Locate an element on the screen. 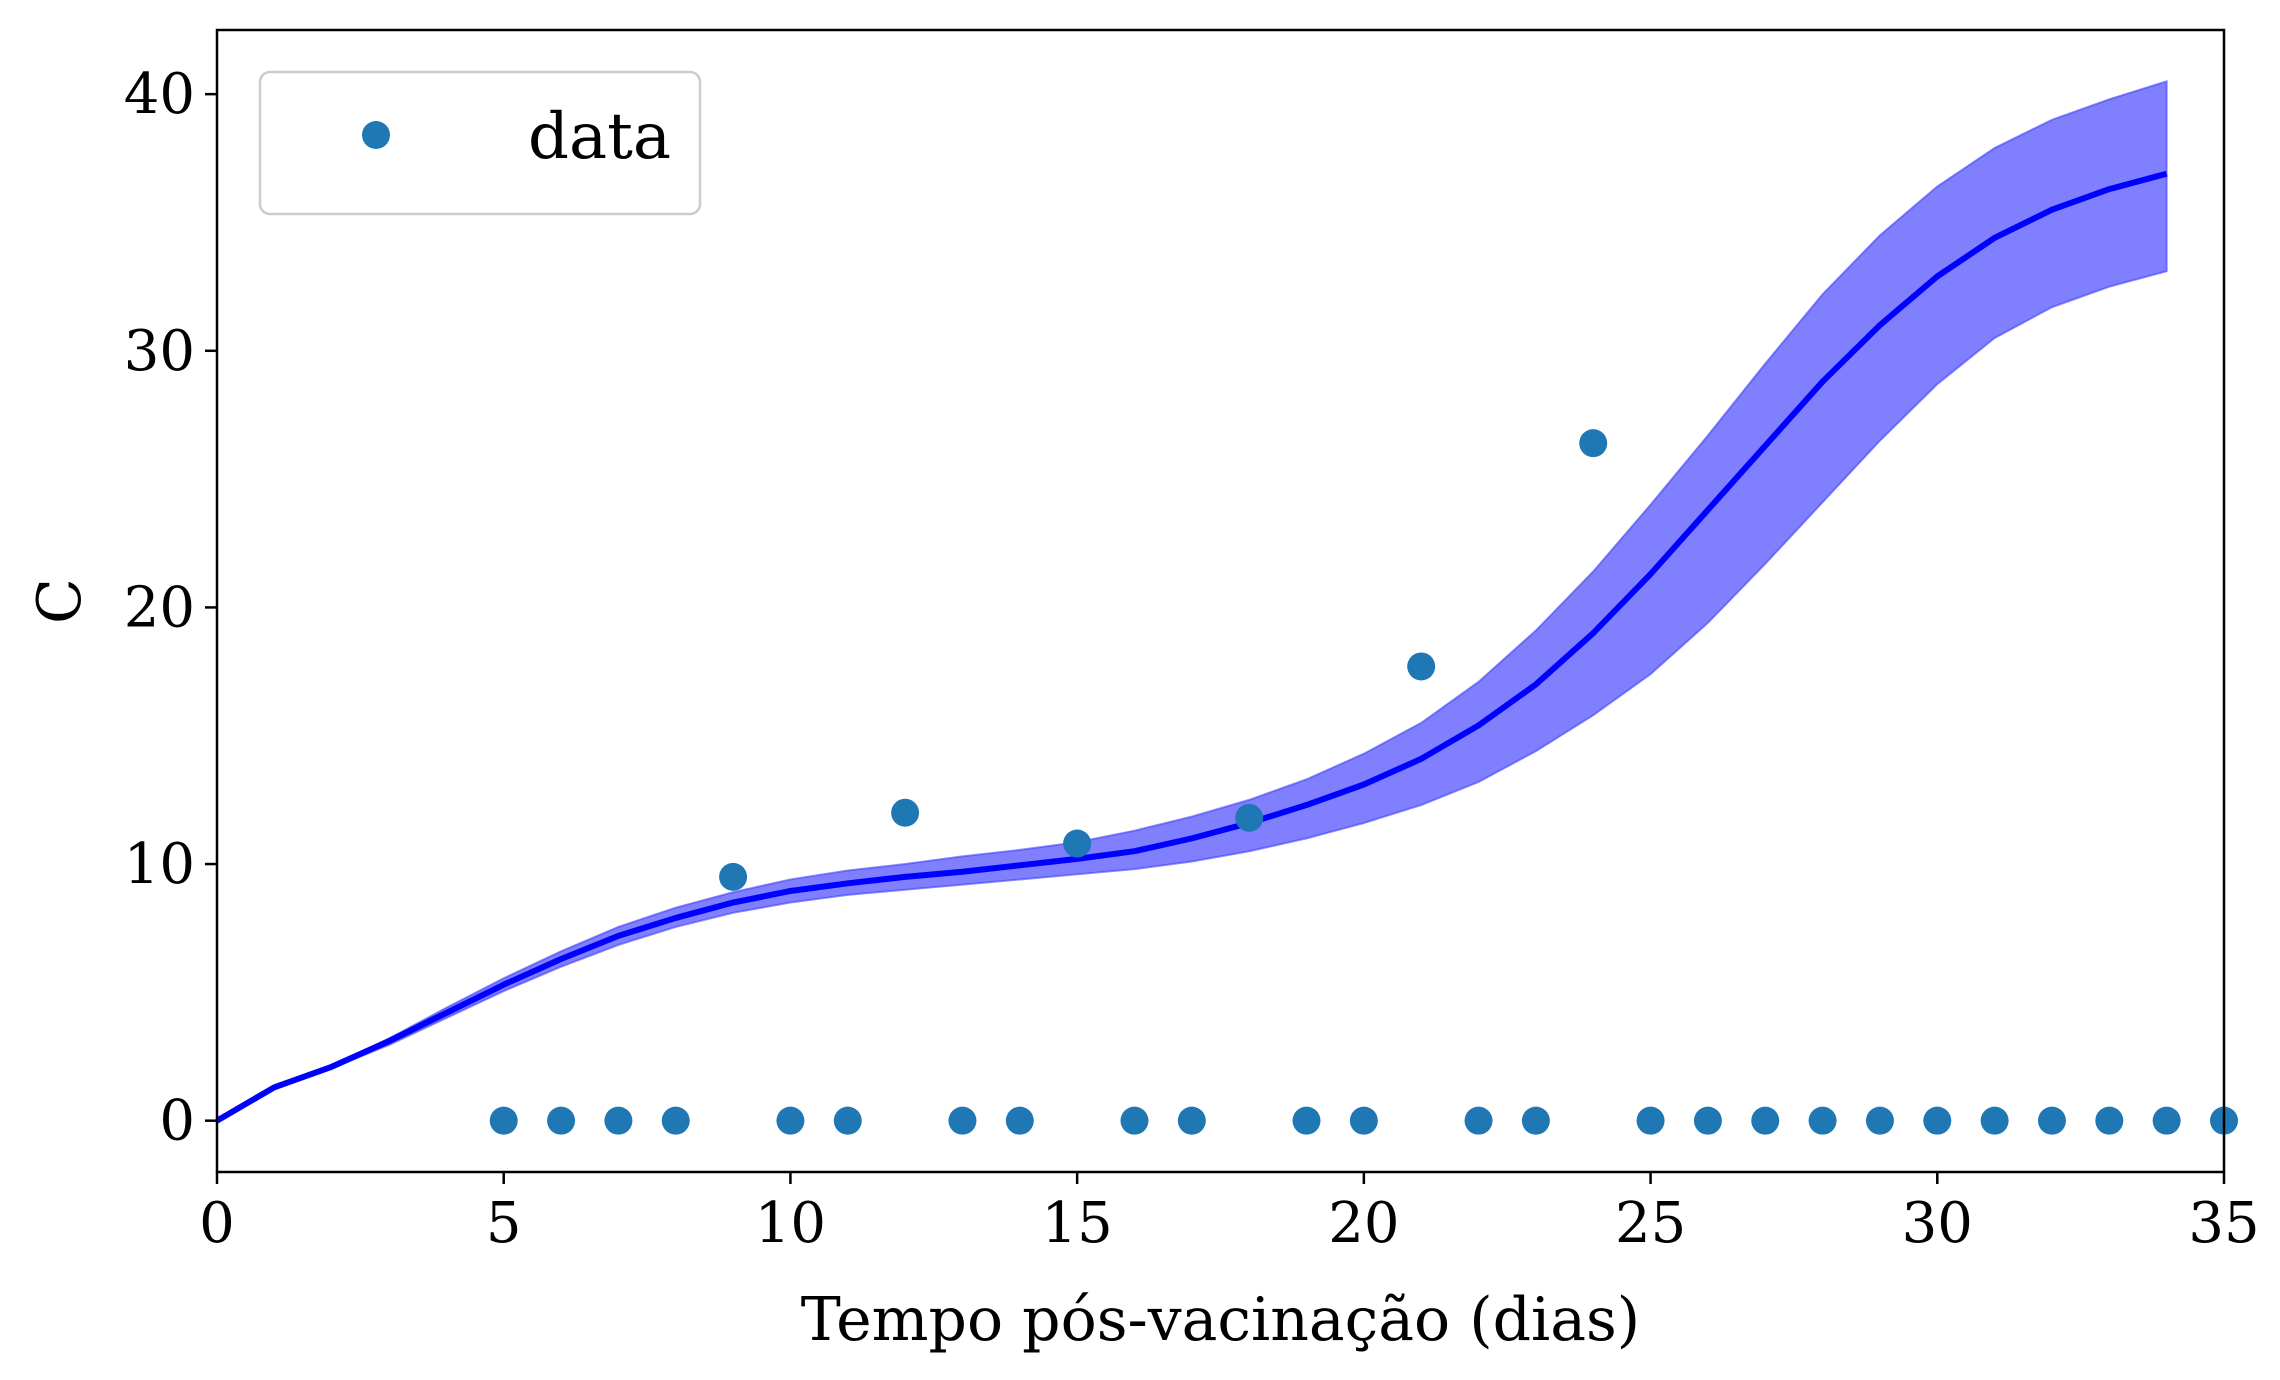  legend-box is located at coordinates (480, 143).